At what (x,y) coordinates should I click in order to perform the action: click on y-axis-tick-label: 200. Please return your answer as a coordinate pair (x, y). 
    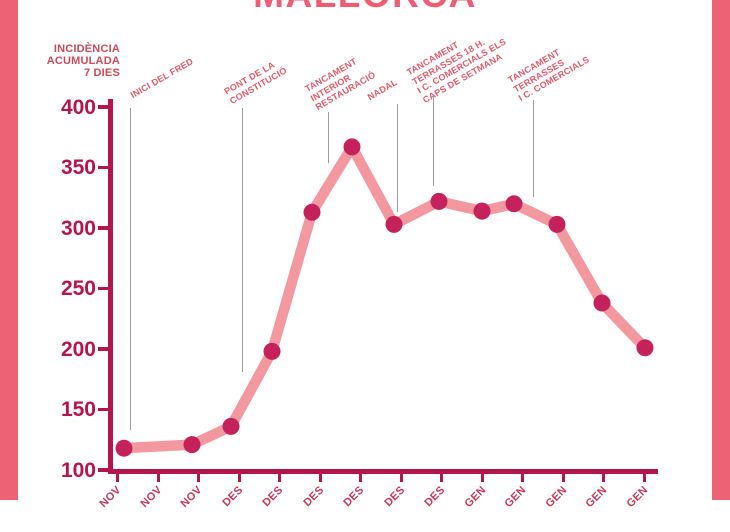
    Looking at the image, I should click on (78, 349).